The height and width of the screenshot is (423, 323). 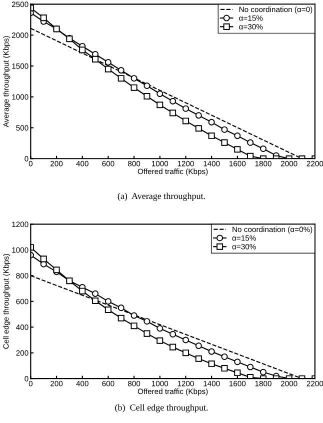 I want to click on text: (b) Cell edge throughput., so click(x=161, y=408).